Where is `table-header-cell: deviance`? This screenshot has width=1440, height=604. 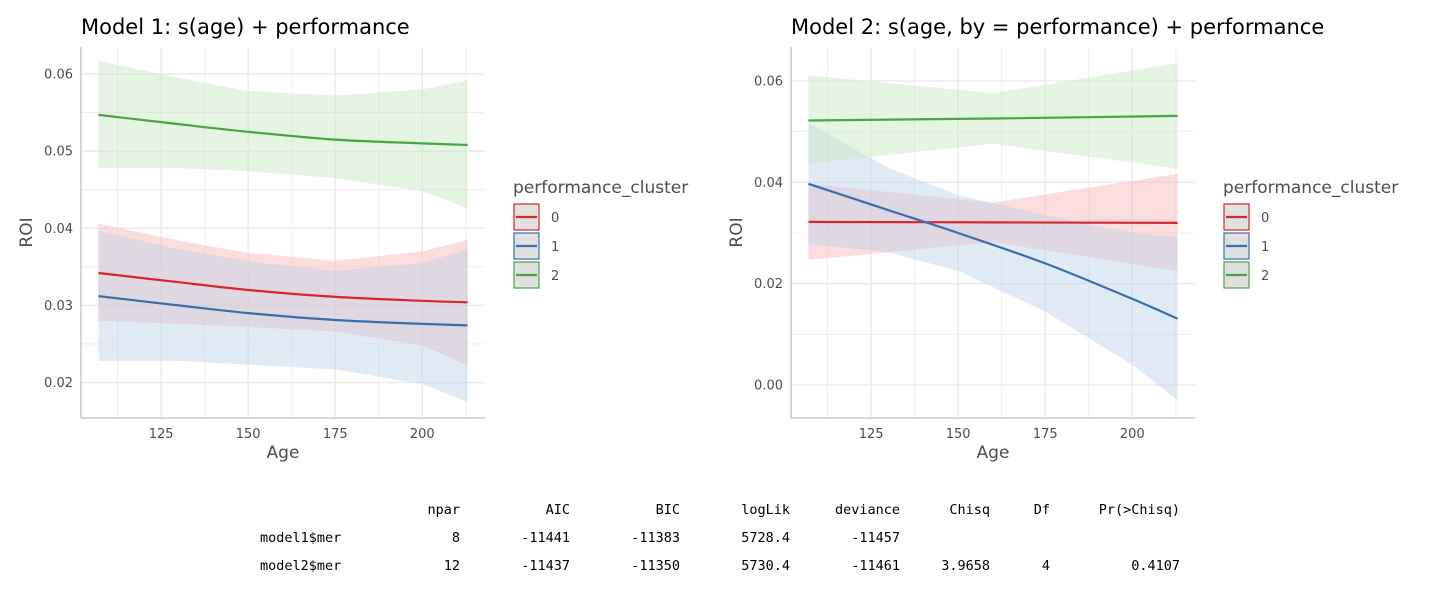
table-header-cell: deviance is located at coordinates (867, 510).